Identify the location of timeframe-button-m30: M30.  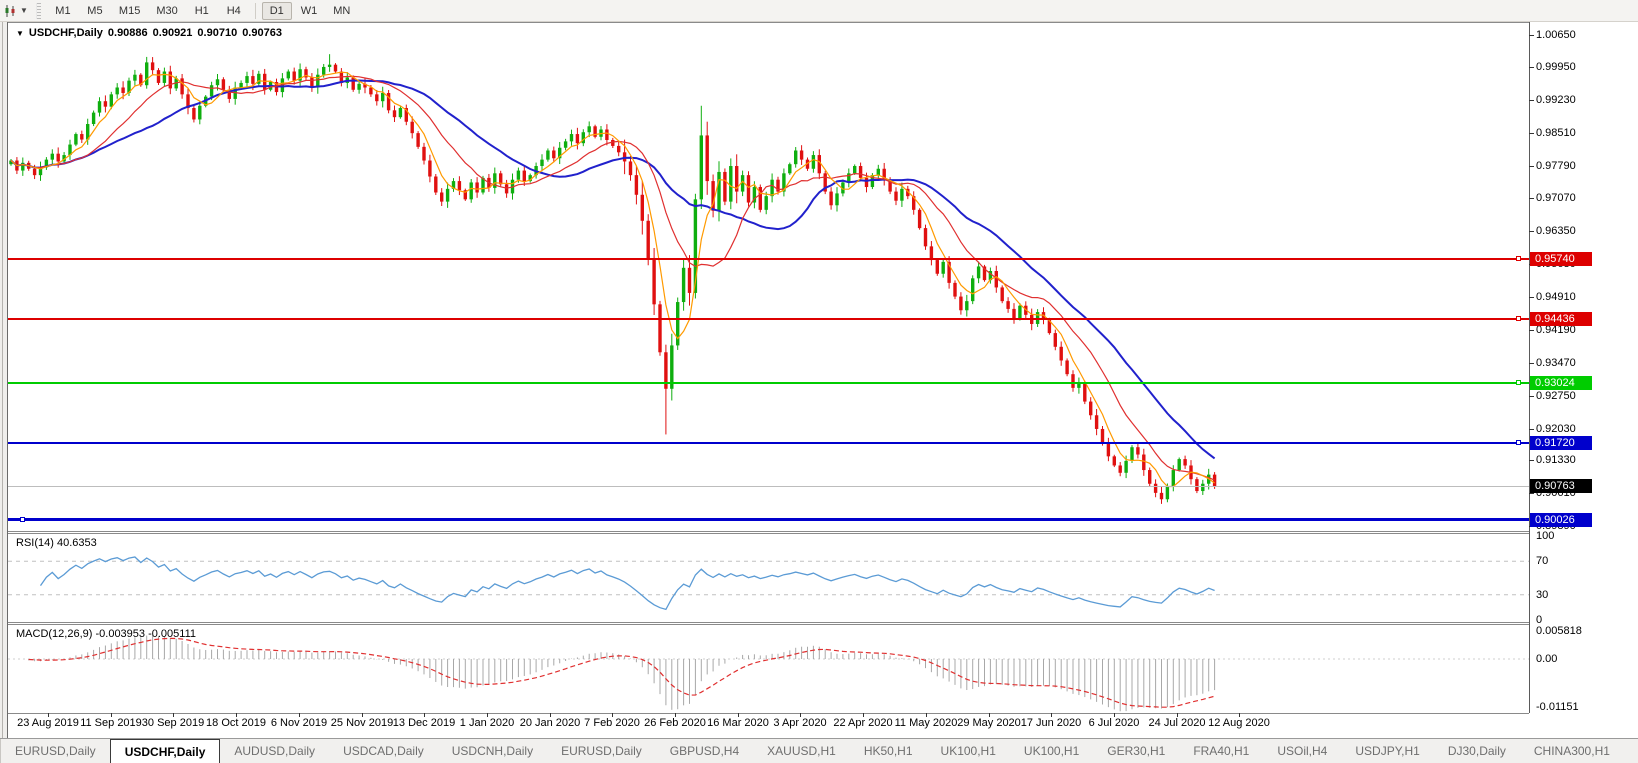
(167, 10).